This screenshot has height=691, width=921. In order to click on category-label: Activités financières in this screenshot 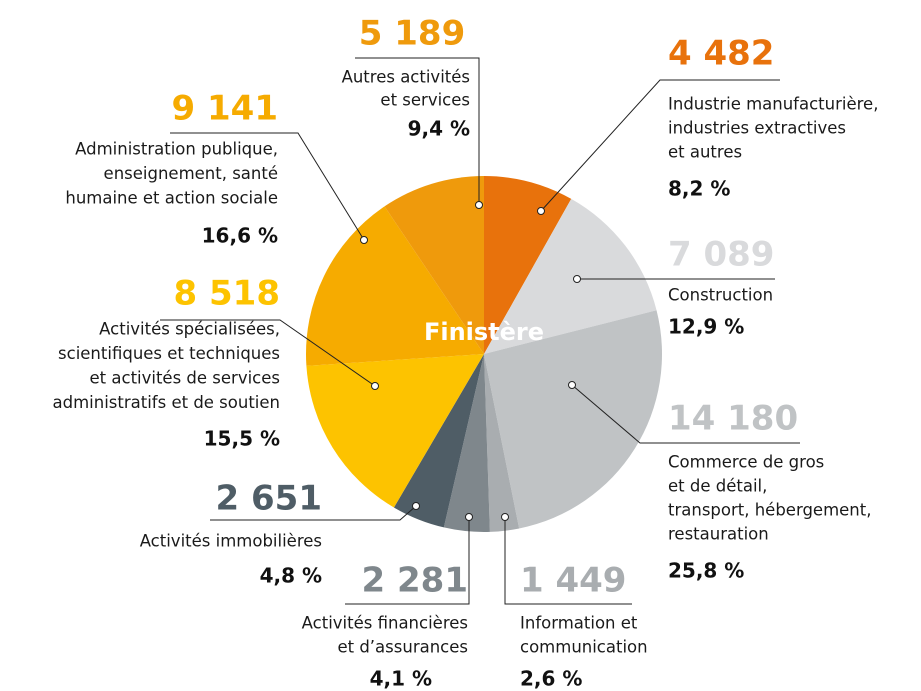, I will do `click(385, 623)`.